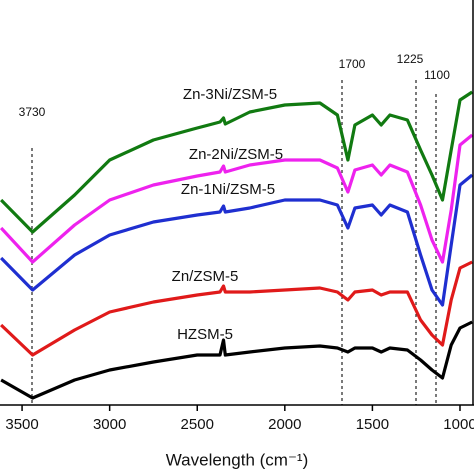  What do you see at coordinates (284, 424) in the screenshot?
I see `x-tick-label: 2000` at bounding box center [284, 424].